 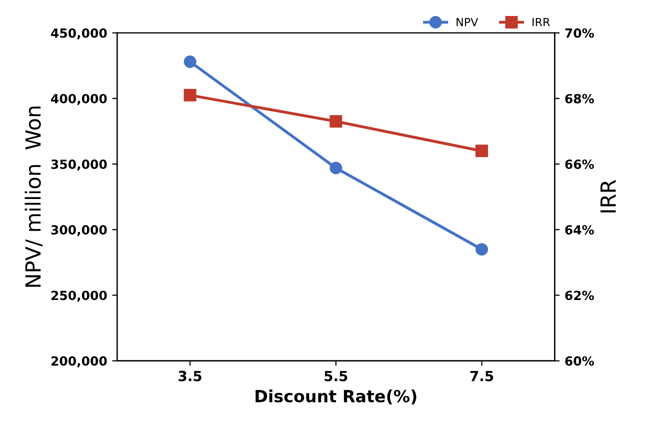 I want to click on y2-tick-label: 66%, so click(x=579, y=164).